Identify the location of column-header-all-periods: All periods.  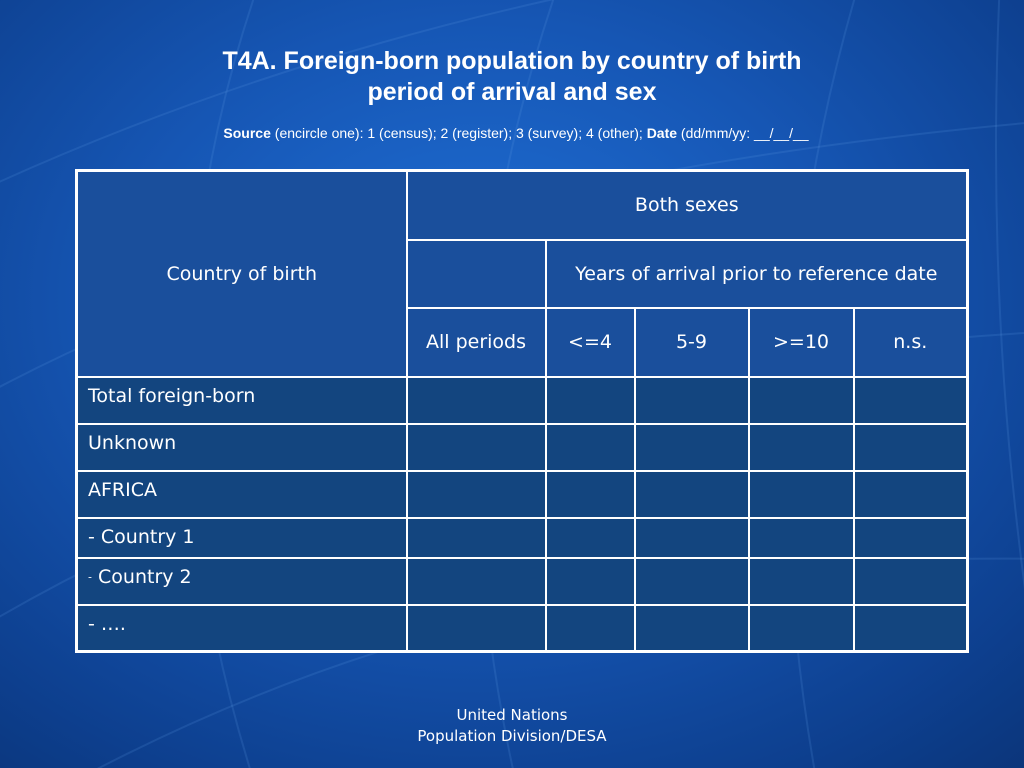
(476, 342).